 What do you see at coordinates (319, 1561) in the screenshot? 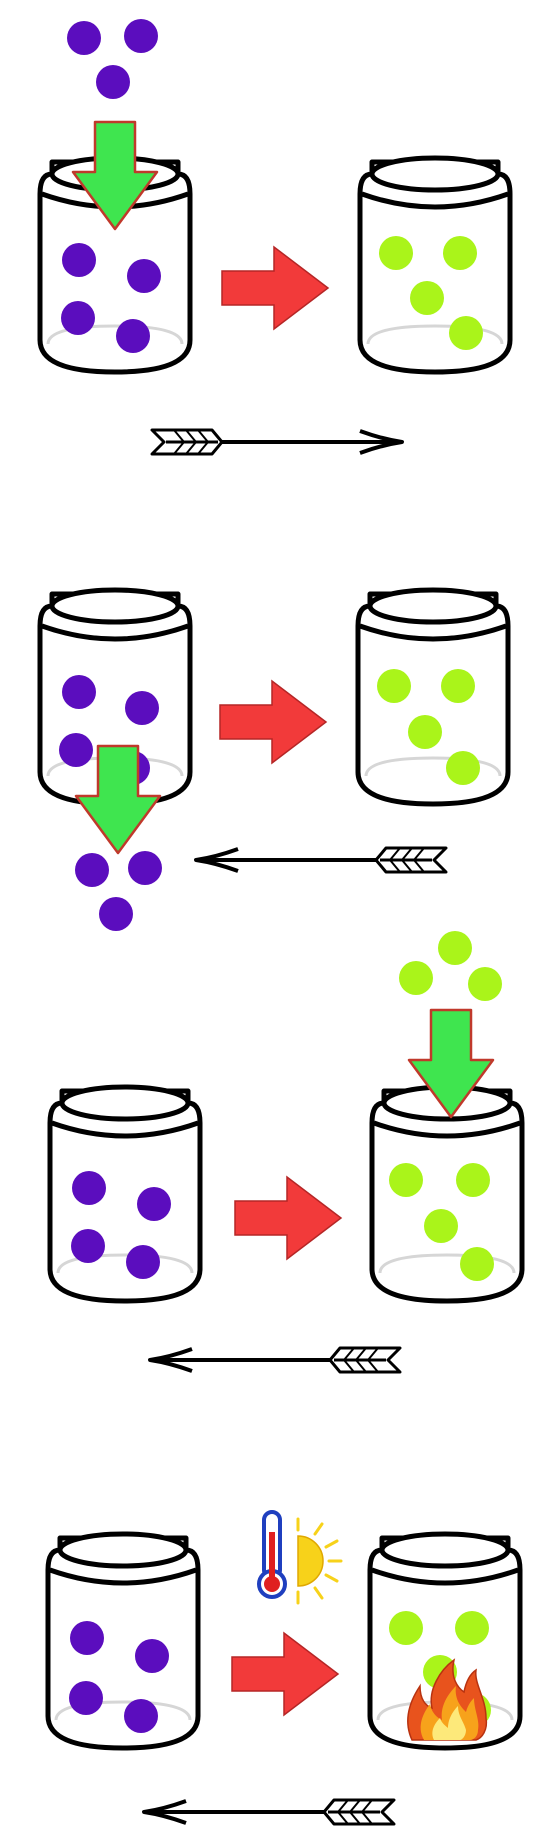
I see `sun-icon` at bounding box center [319, 1561].